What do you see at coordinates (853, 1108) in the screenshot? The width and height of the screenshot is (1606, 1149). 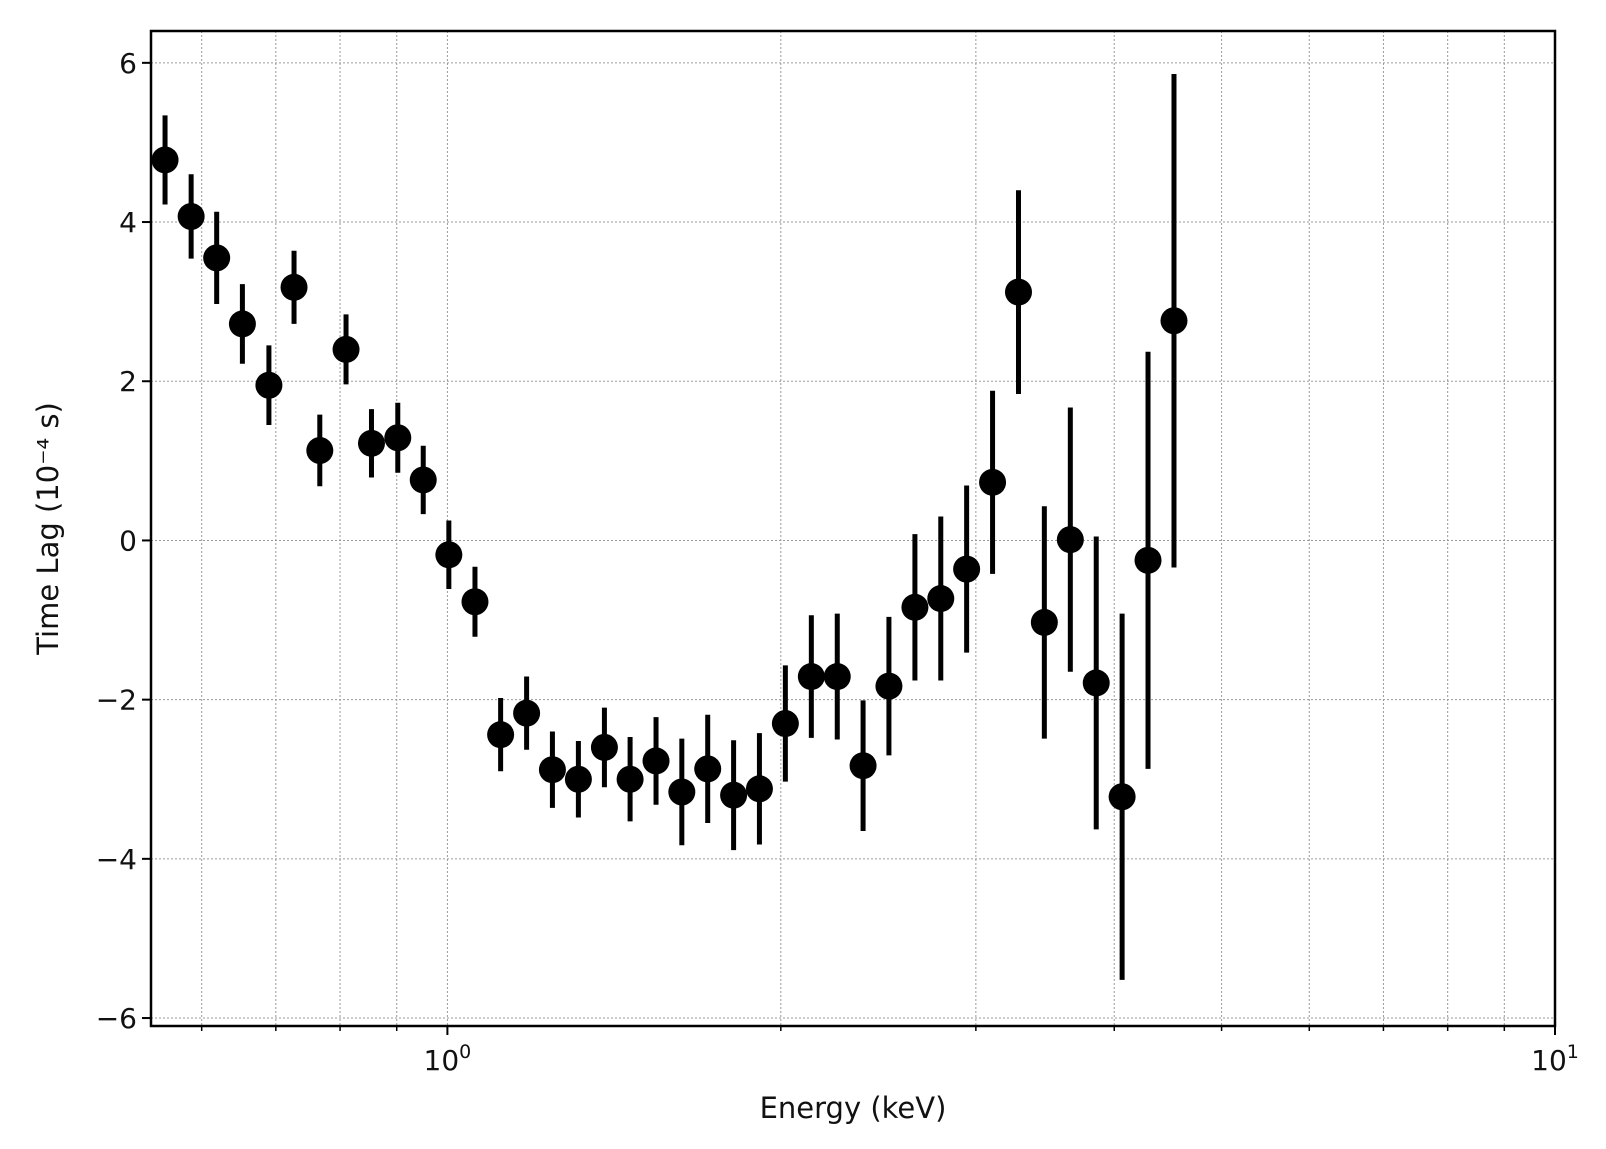 I see `x-axis-label: Energy (keV)` at bounding box center [853, 1108].